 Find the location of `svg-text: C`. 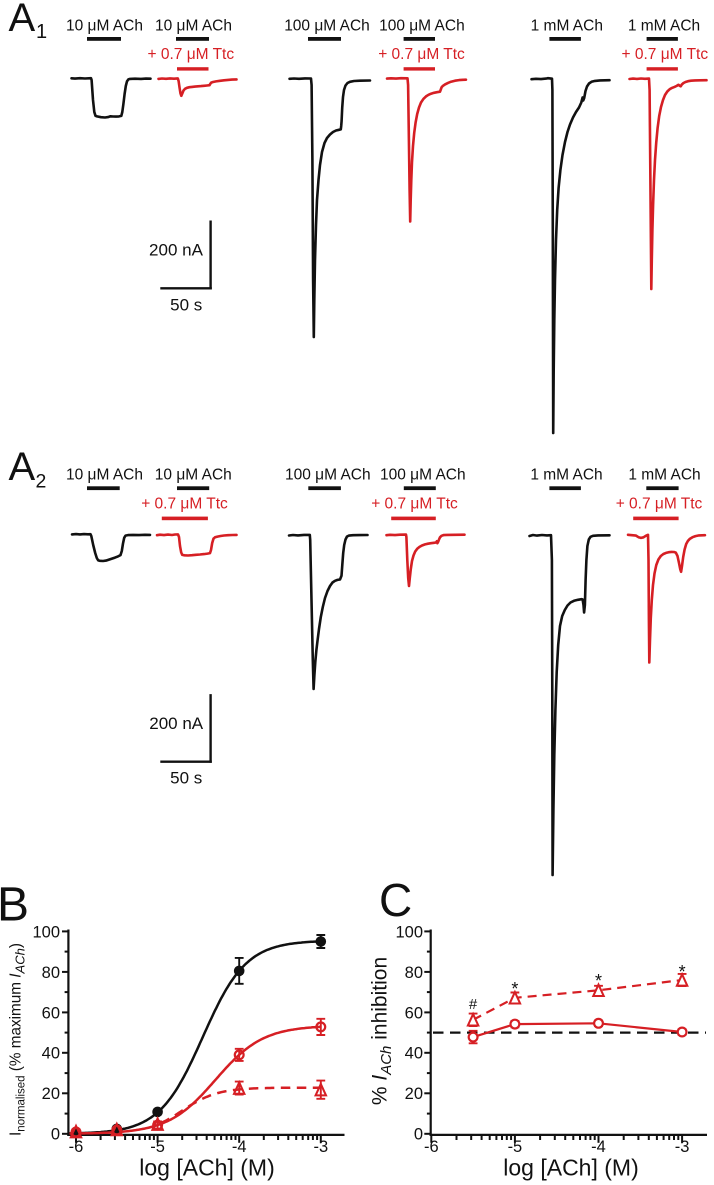

svg-text: C is located at coordinates (395, 900).